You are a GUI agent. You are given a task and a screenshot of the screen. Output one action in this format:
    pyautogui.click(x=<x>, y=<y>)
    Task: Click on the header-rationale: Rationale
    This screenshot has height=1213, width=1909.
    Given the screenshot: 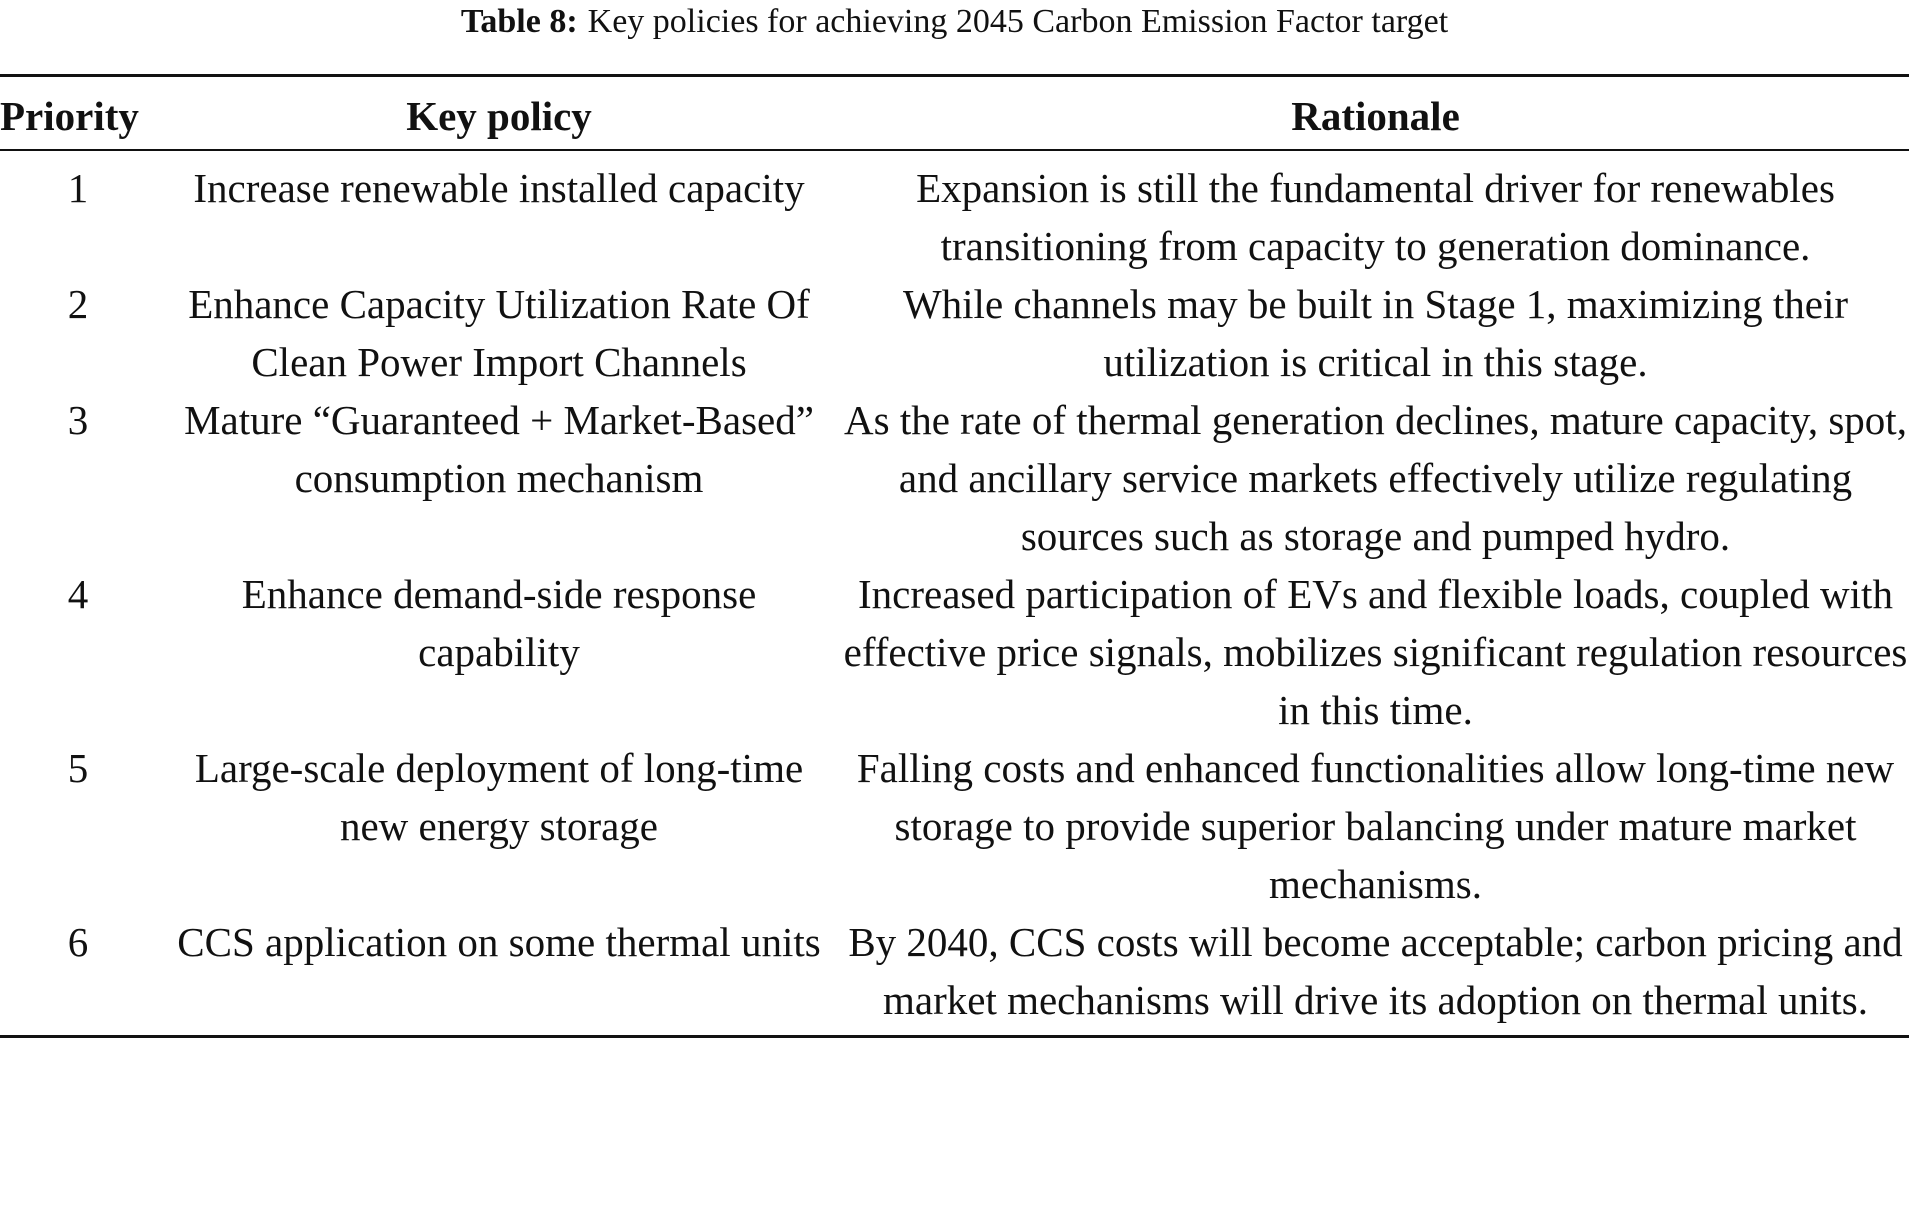 What is the action you would take?
    pyautogui.click(x=1375, y=112)
    